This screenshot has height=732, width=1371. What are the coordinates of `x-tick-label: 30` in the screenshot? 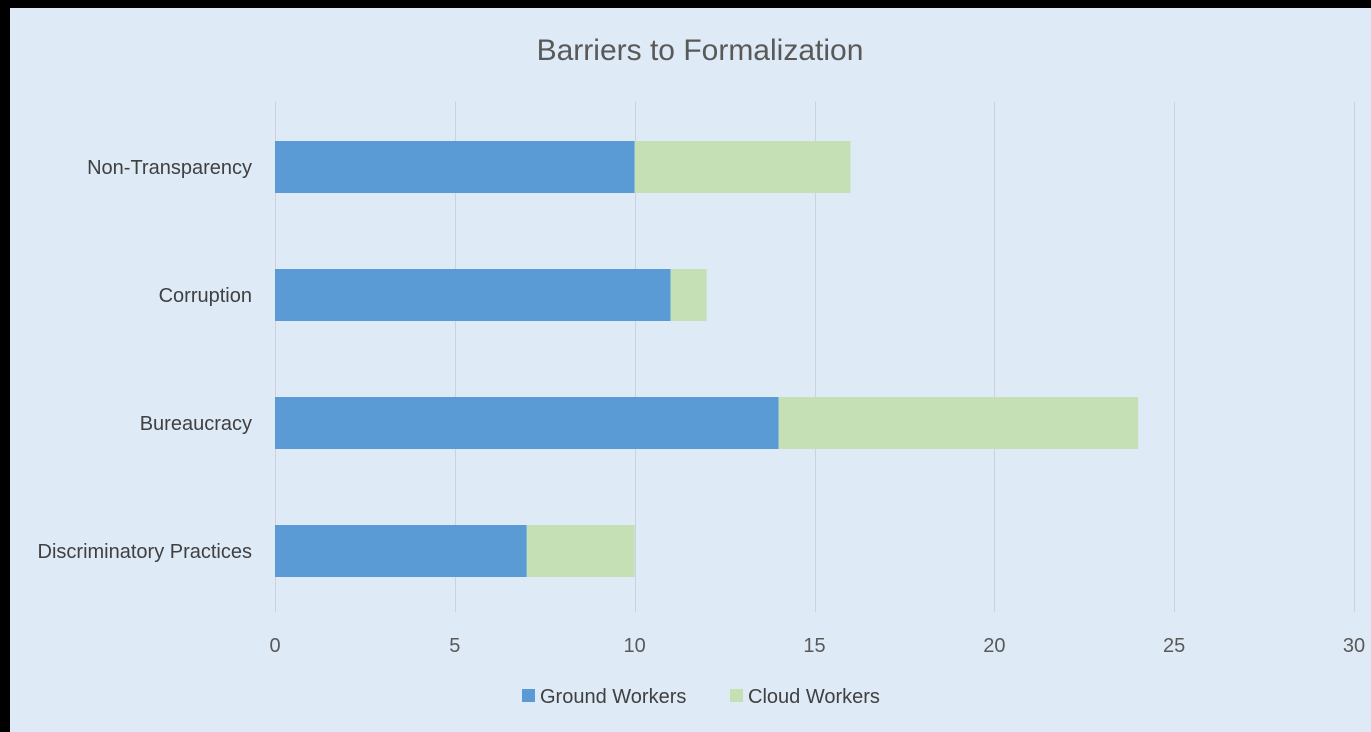 It's located at (1354, 646).